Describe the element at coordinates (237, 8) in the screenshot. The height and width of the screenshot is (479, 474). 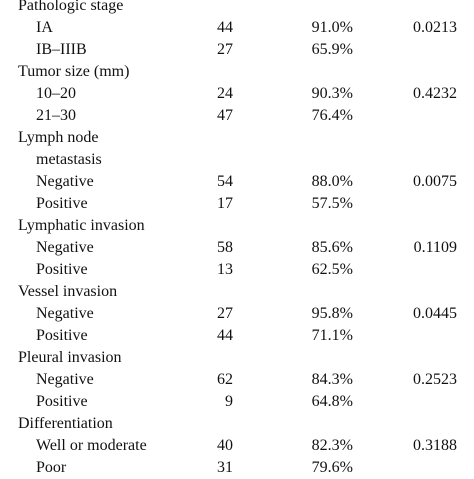
I see `table-row: Pathologic stage` at that location.